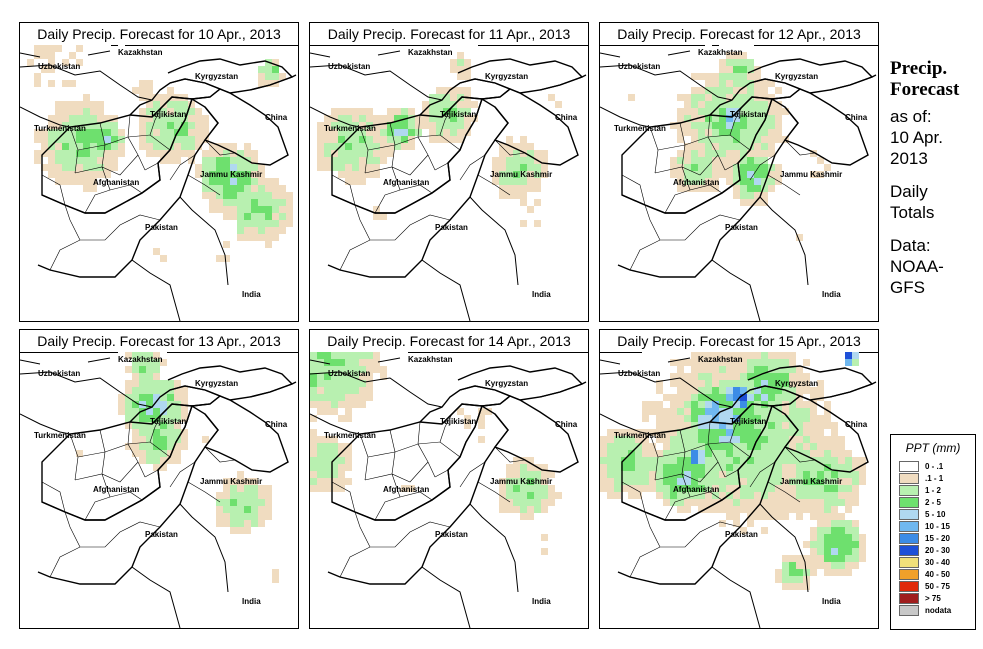 The height and width of the screenshot is (649, 983). I want to click on legend-label: 40 - 50, so click(937, 574).